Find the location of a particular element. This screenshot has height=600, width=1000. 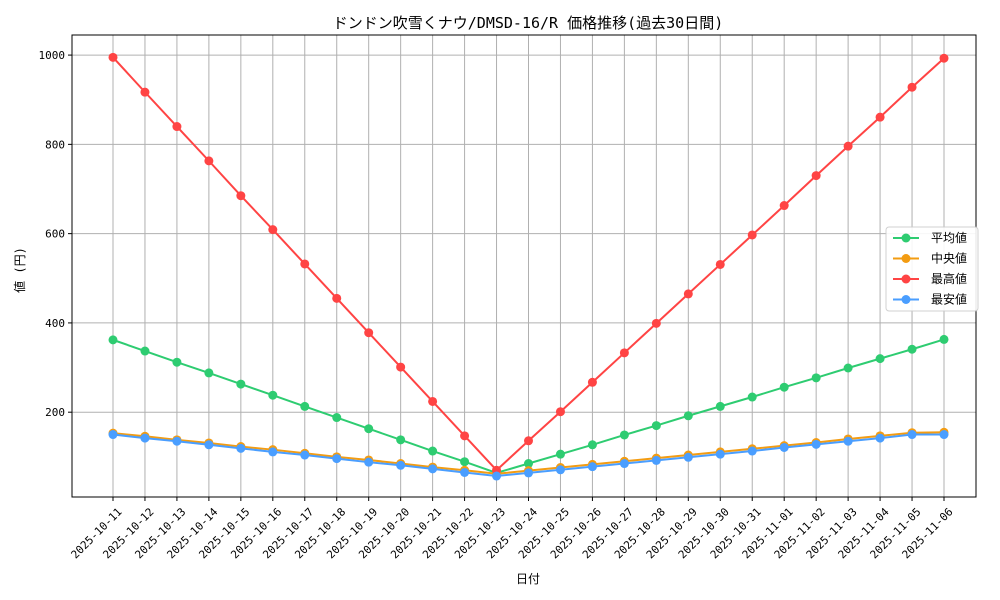

legend-box is located at coordinates (932, 269).